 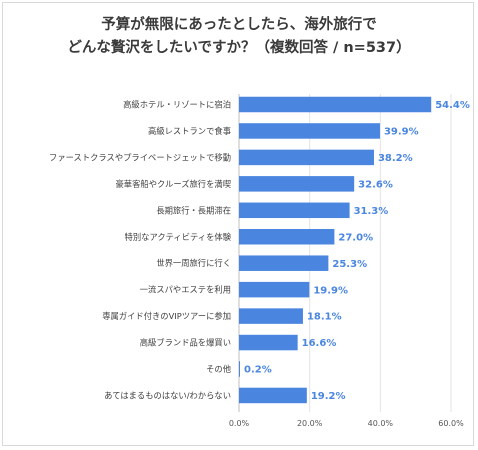 I want to click on x-tick-label: 0.0%, so click(x=239, y=423).